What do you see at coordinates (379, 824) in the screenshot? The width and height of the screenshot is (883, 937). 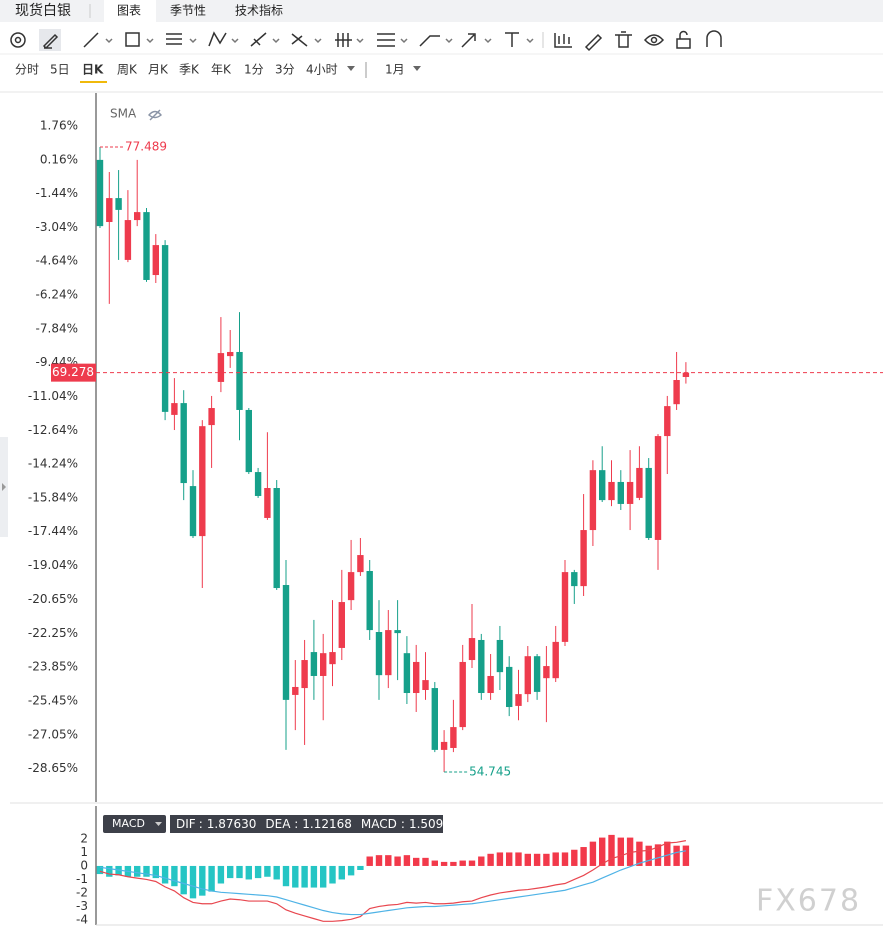 I see `readout-name: MACD` at bounding box center [379, 824].